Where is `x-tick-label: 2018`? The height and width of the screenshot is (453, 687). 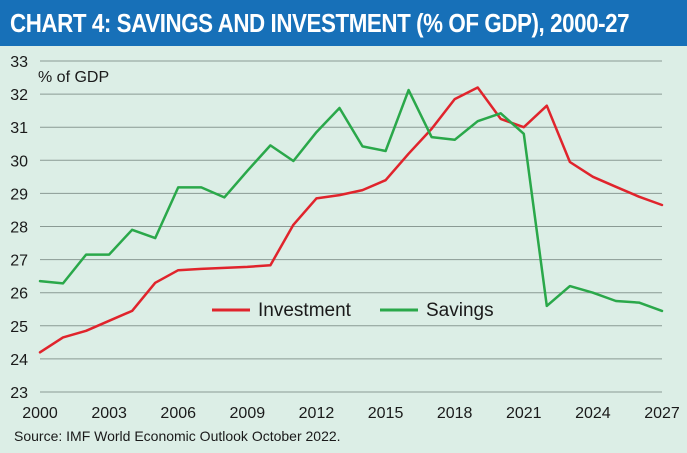
x-tick-label: 2018 is located at coordinates (455, 413).